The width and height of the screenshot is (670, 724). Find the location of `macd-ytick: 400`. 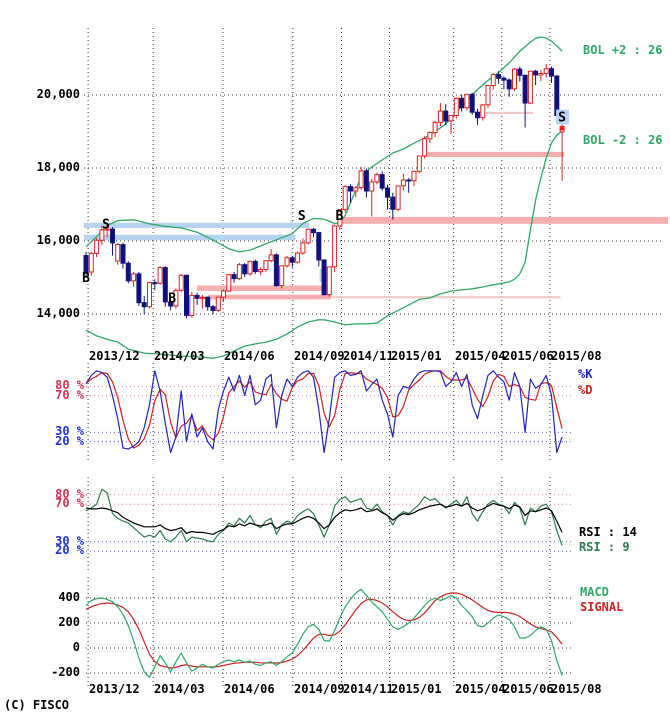

macd-ytick: 400 is located at coordinates (69, 597).